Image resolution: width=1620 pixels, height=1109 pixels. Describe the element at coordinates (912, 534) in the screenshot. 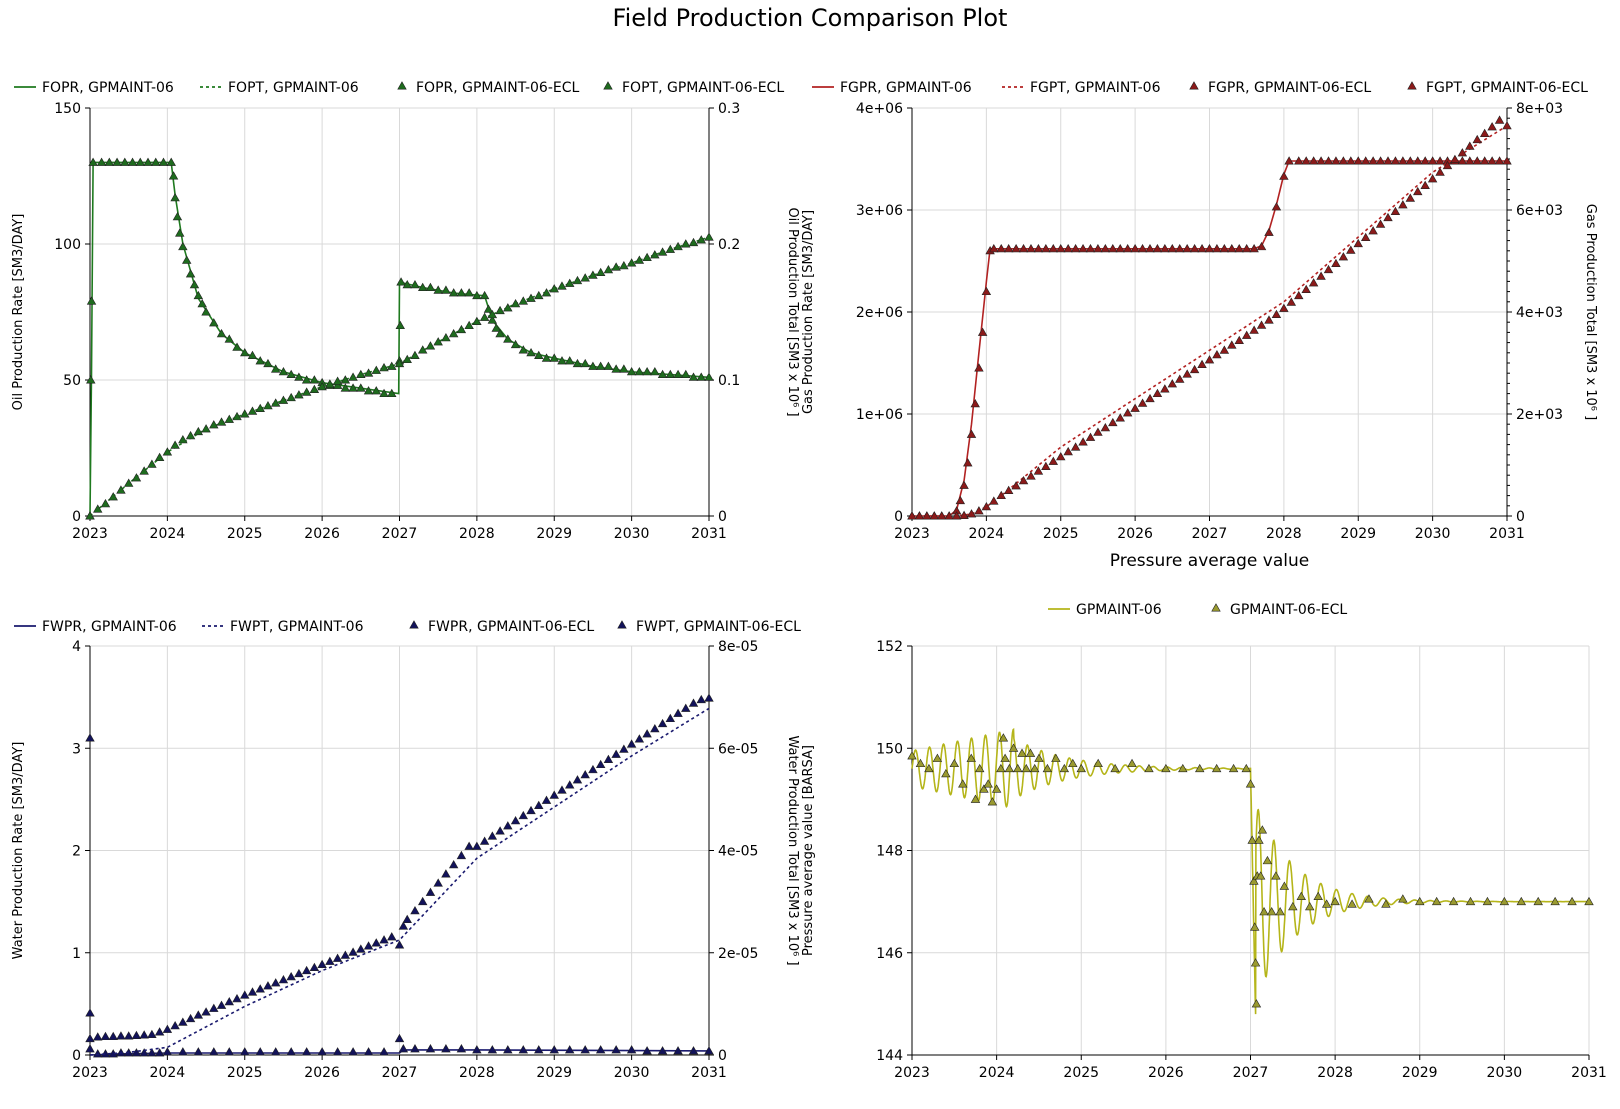

I see `x-tick-label: 2023` at that location.